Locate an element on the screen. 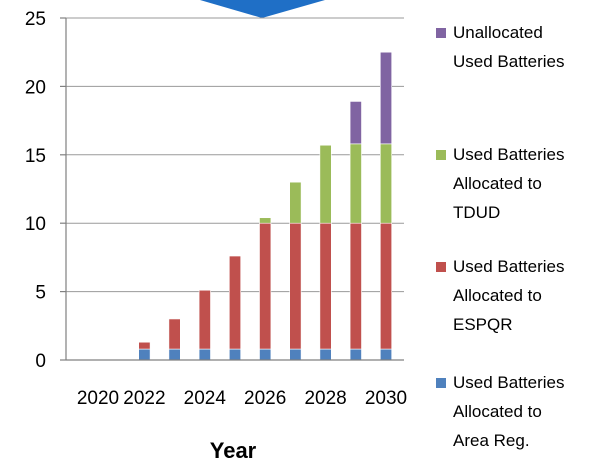  y-tick-label: 0 is located at coordinates (40, 361).